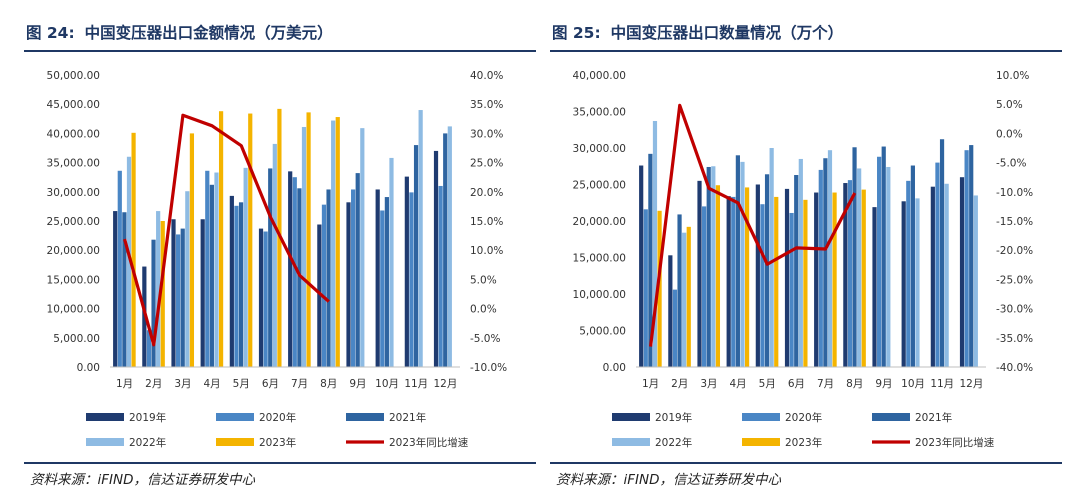 The width and height of the screenshot is (1080, 495). I want to click on y-tick-label: 25,000.00, so click(599, 186).